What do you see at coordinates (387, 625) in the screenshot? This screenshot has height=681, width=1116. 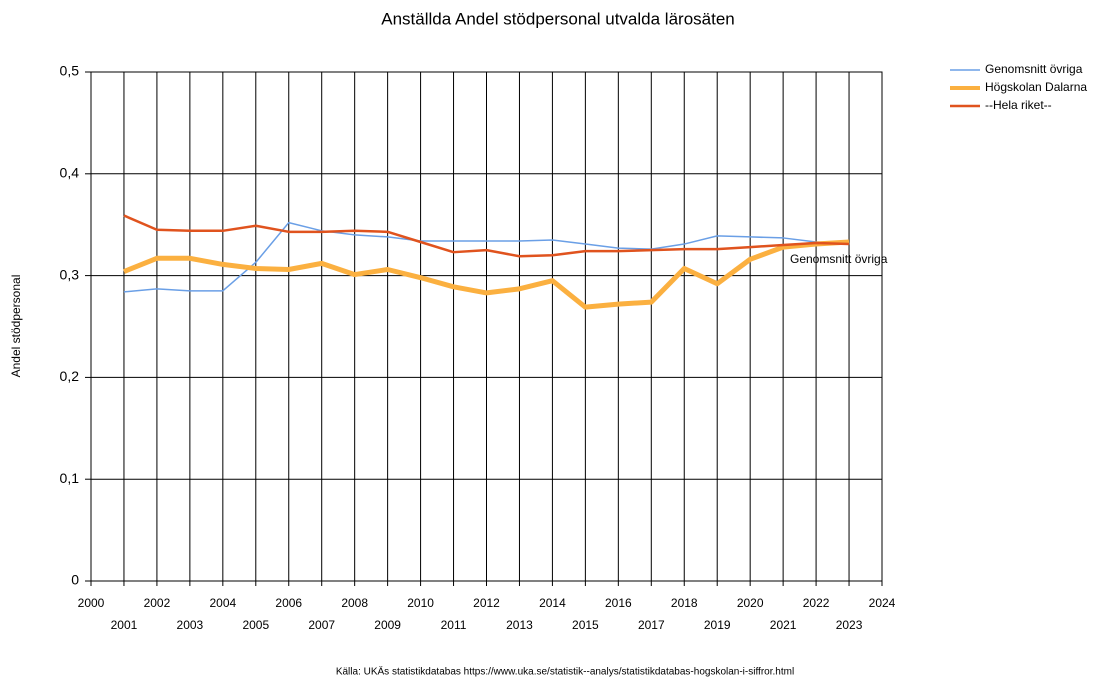 I see `x-tick-label: 2009` at bounding box center [387, 625].